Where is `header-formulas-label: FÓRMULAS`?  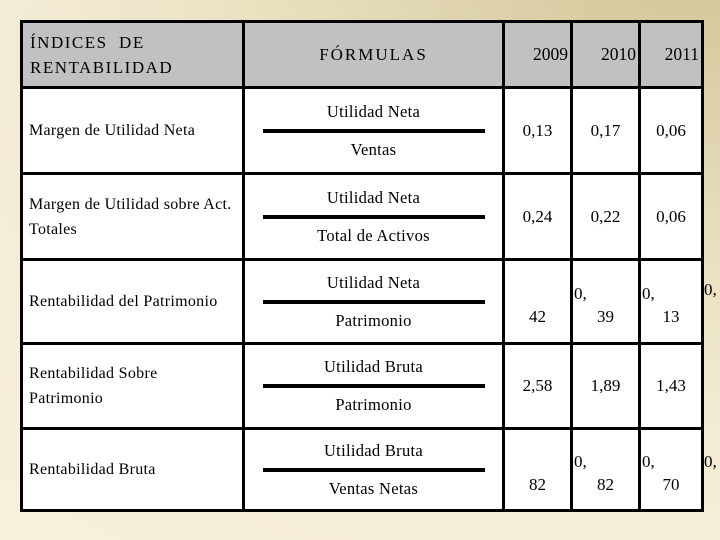 header-formulas-label: FÓRMULAS is located at coordinates (373, 54).